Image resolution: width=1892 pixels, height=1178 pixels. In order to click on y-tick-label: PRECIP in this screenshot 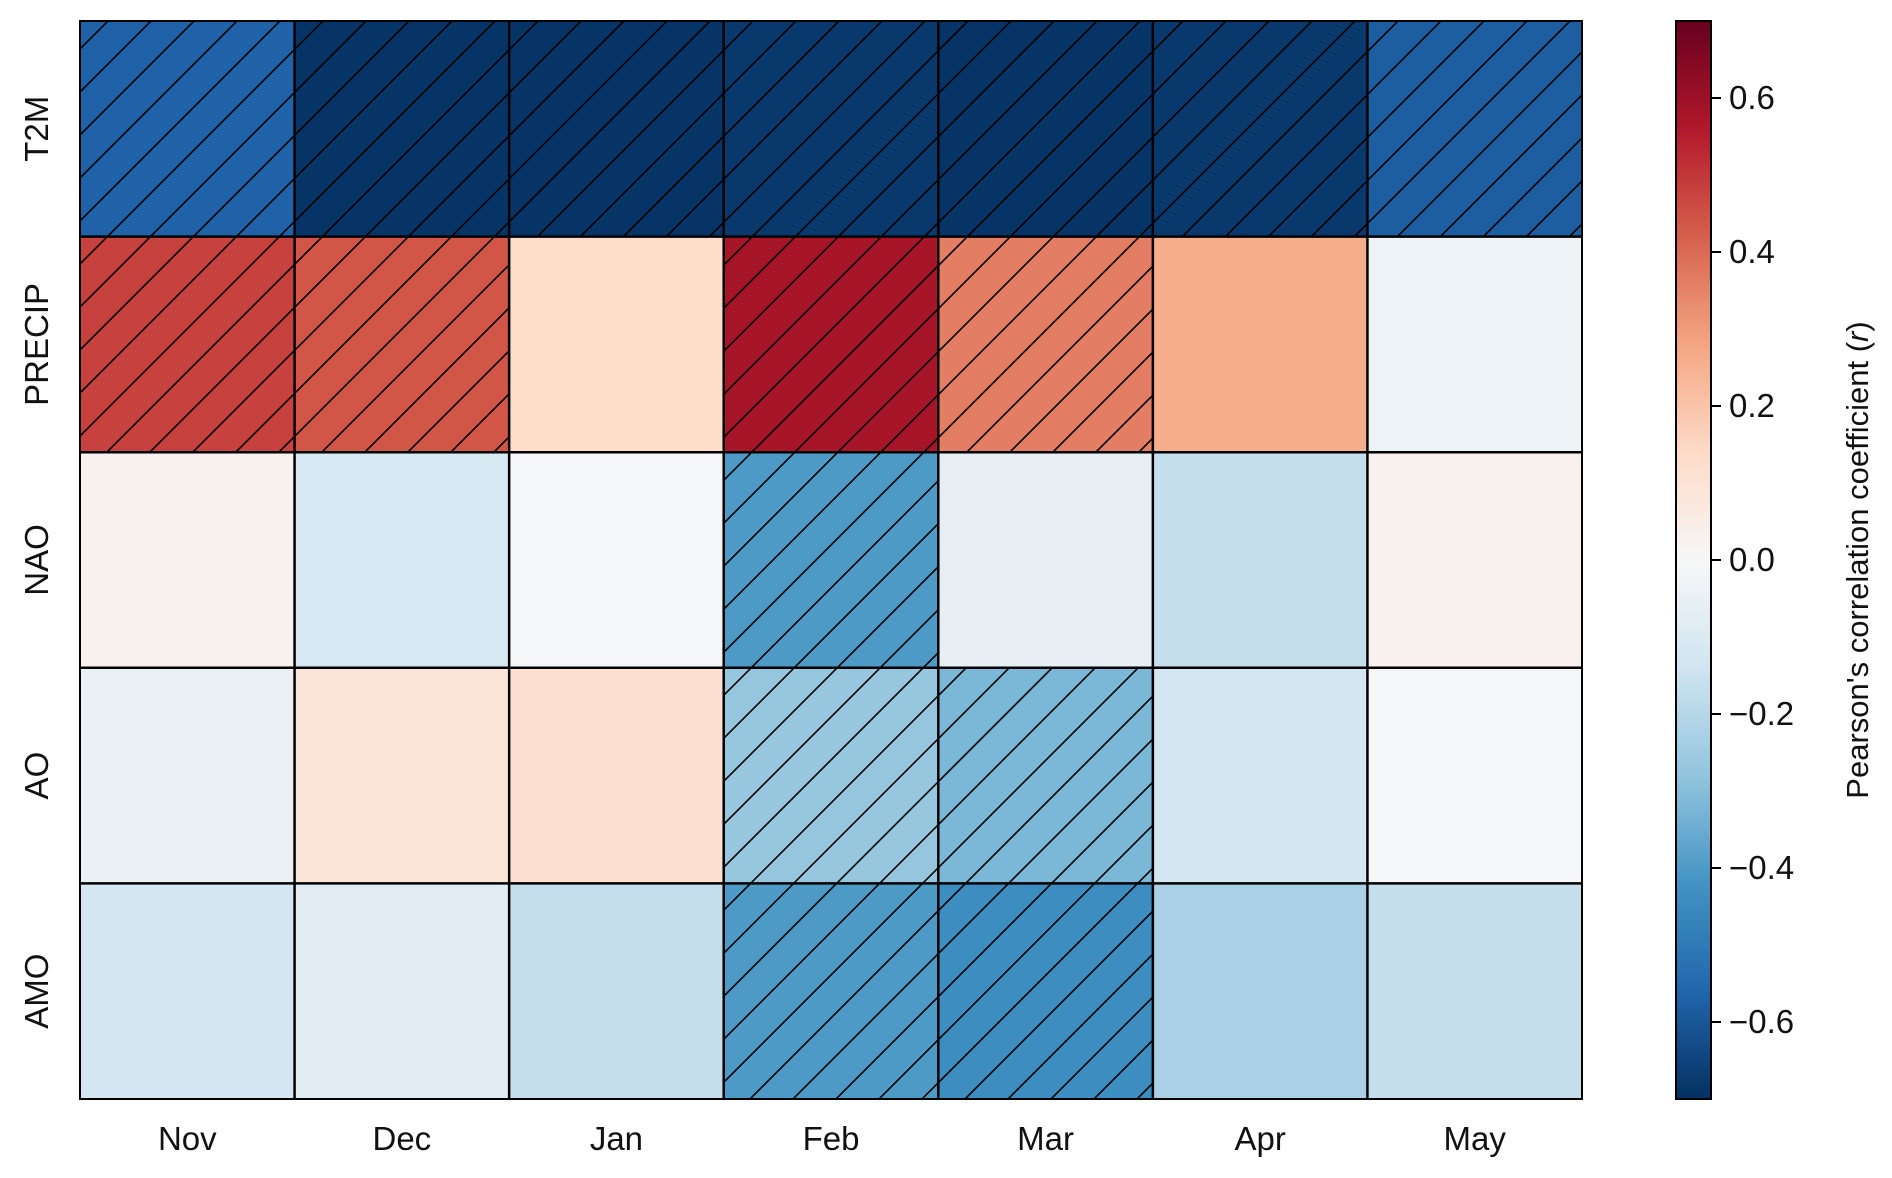, I will do `click(36, 344)`.